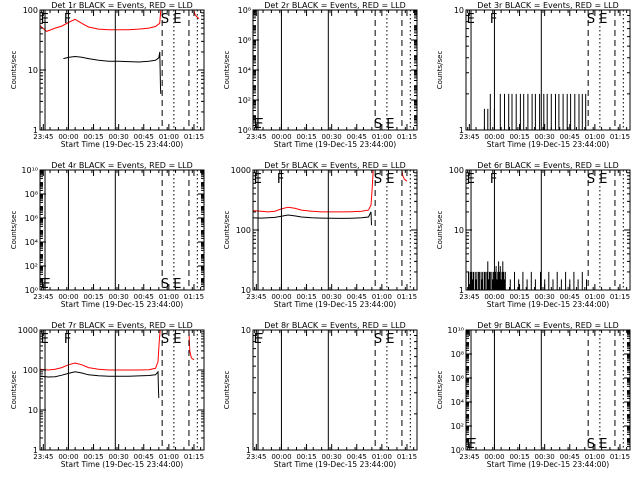 This screenshot has width=640, height=480. I want to click on y-tick-label: 10¹⁰, so click(455, 330).